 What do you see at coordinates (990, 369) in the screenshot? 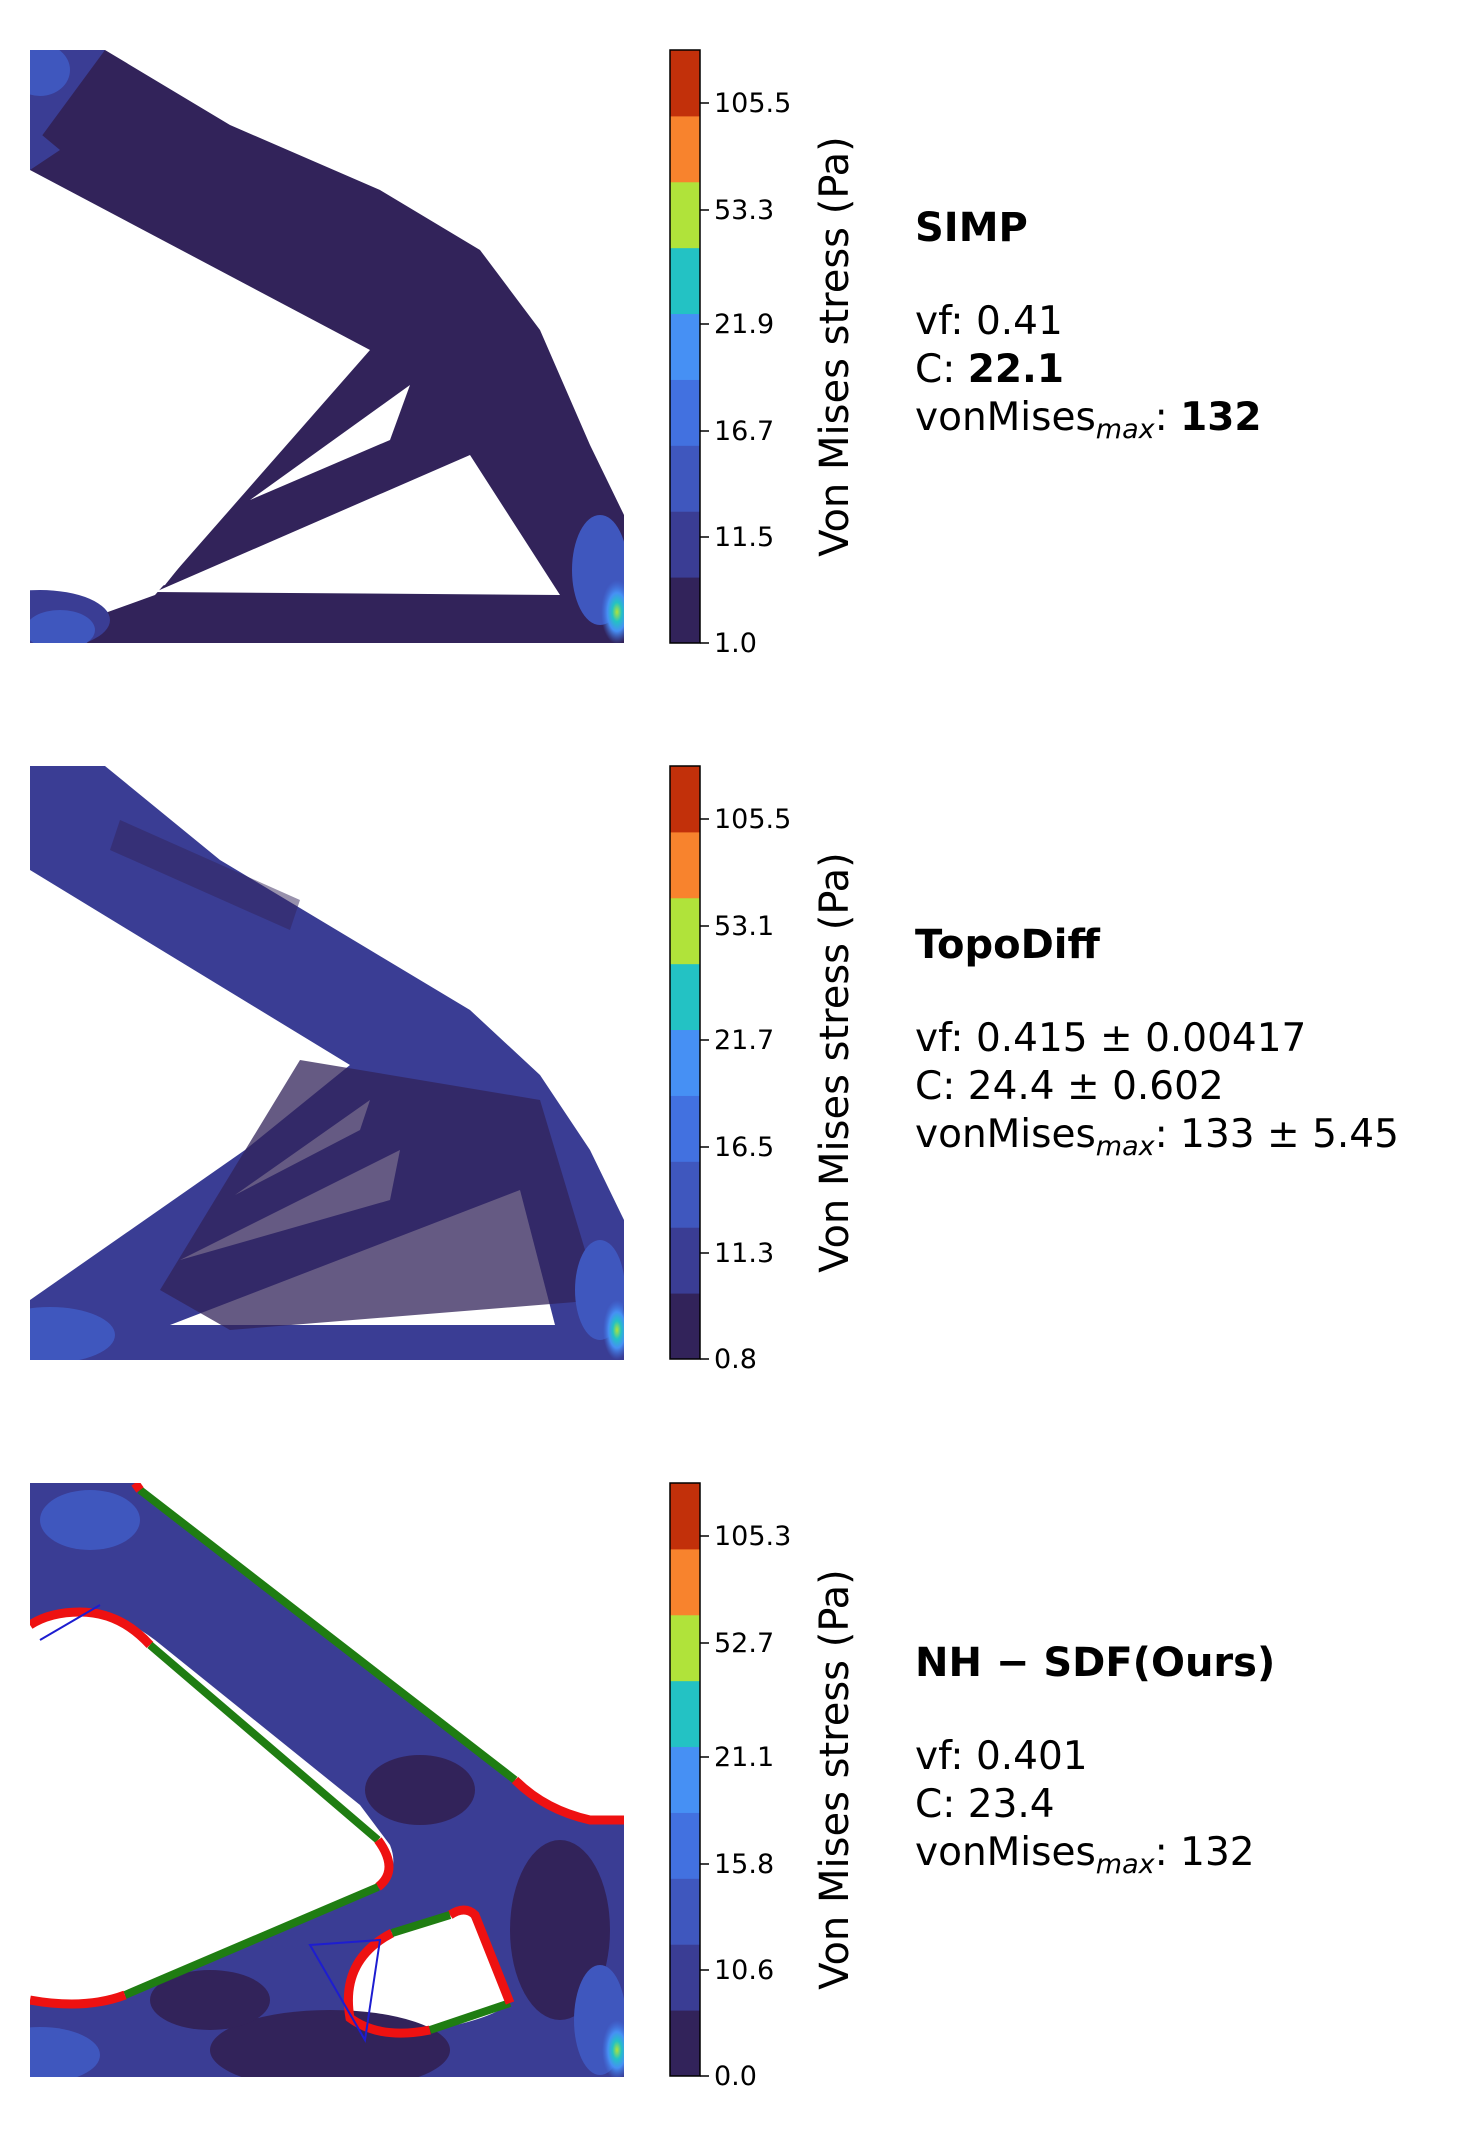
I see `compliance-metric: C: 22.1` at bounding box center [990, 369].